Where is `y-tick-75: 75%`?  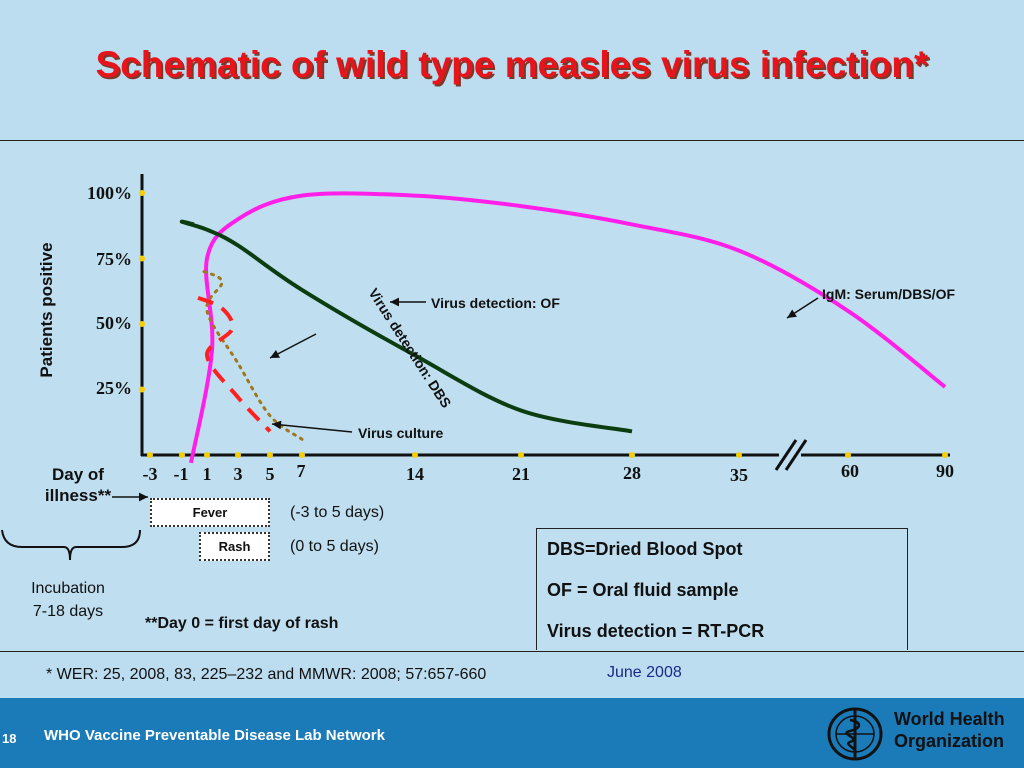
y-tick-75: 75% is located at coordinates (114, 259).